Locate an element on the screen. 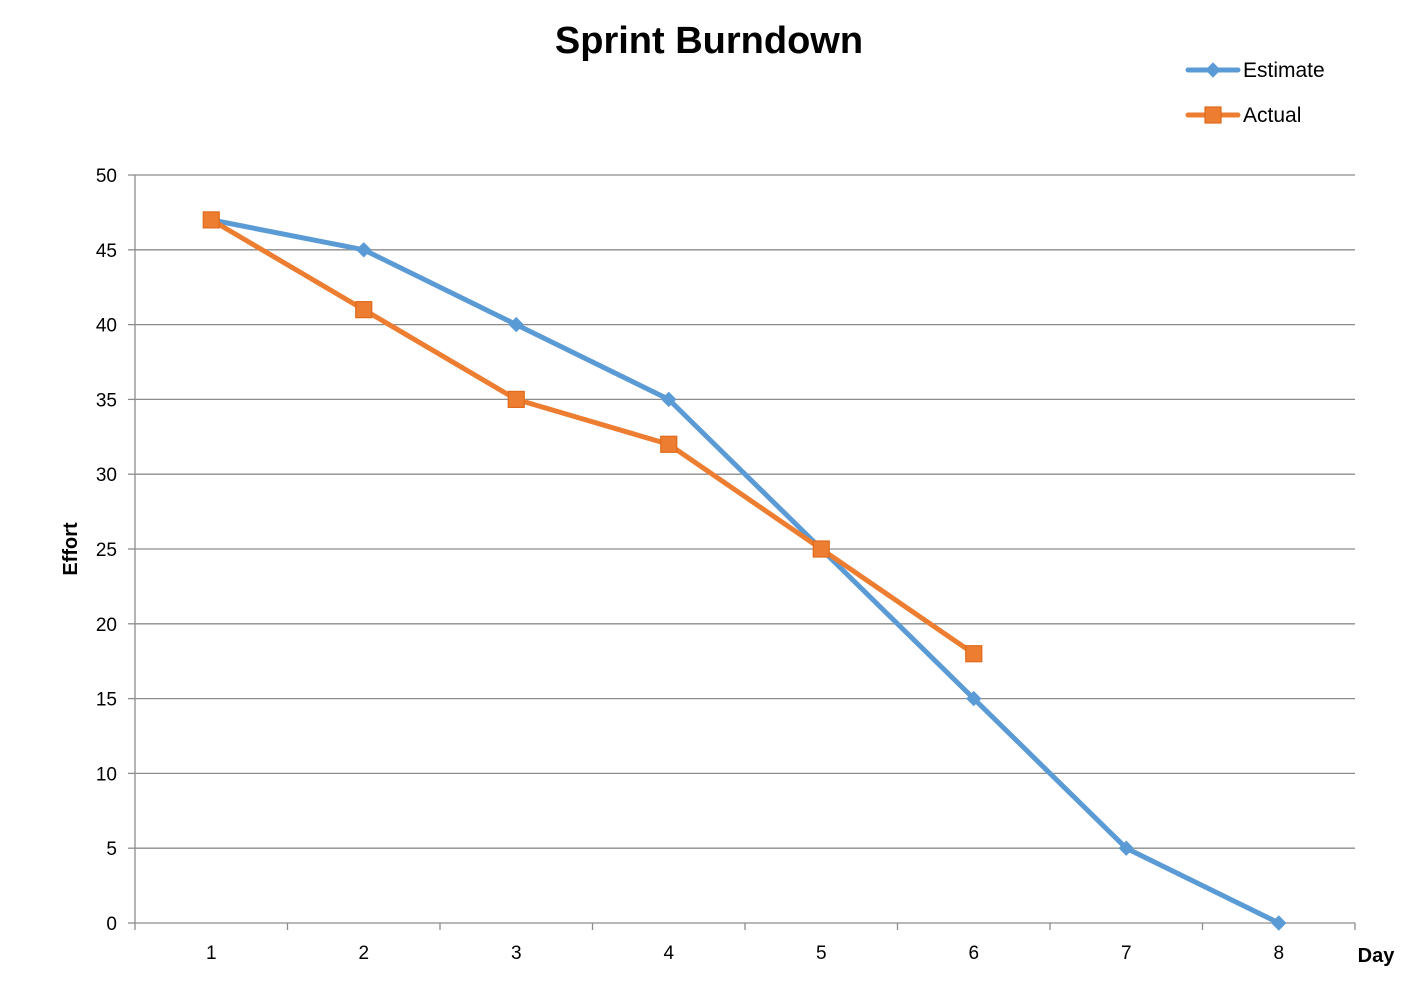  y-tick-label: 35 is located at coordinates (106, 400).